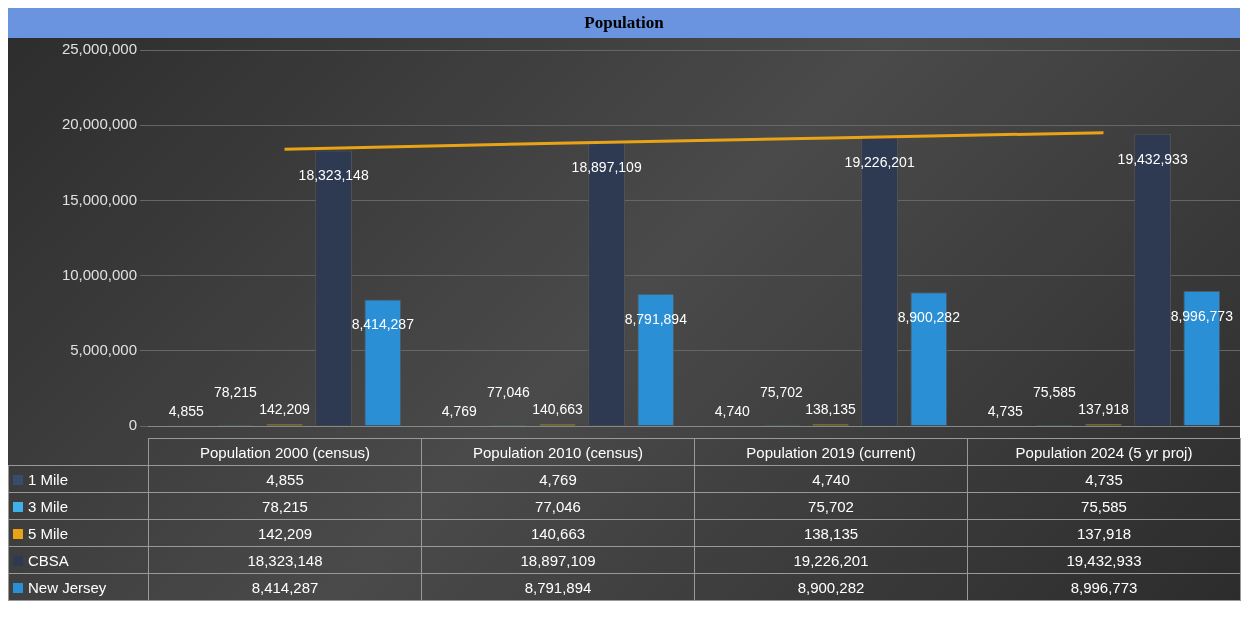 The width and height of the screenshot is (1248, 637). What do you see at coordinates (285, 533) in the screenshot?
I see `data-label: 142,209` at bounding box center [285, 533].